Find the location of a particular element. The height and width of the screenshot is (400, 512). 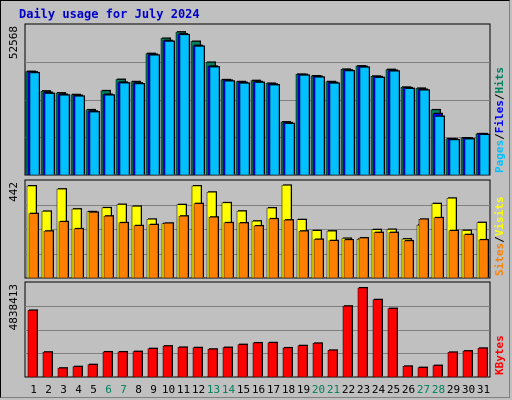

legend-text-files: Files is located at coordinates (499, 116).